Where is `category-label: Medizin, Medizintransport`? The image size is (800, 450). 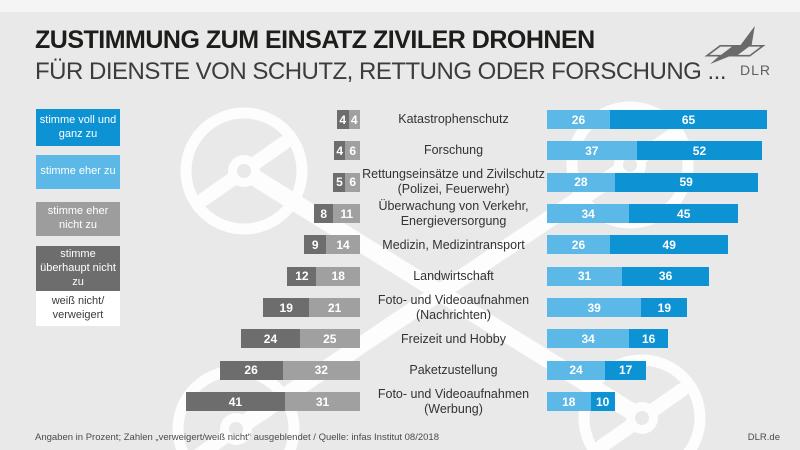 category-label: Medizin, Medizintransport is located at coordinates (453, 244).